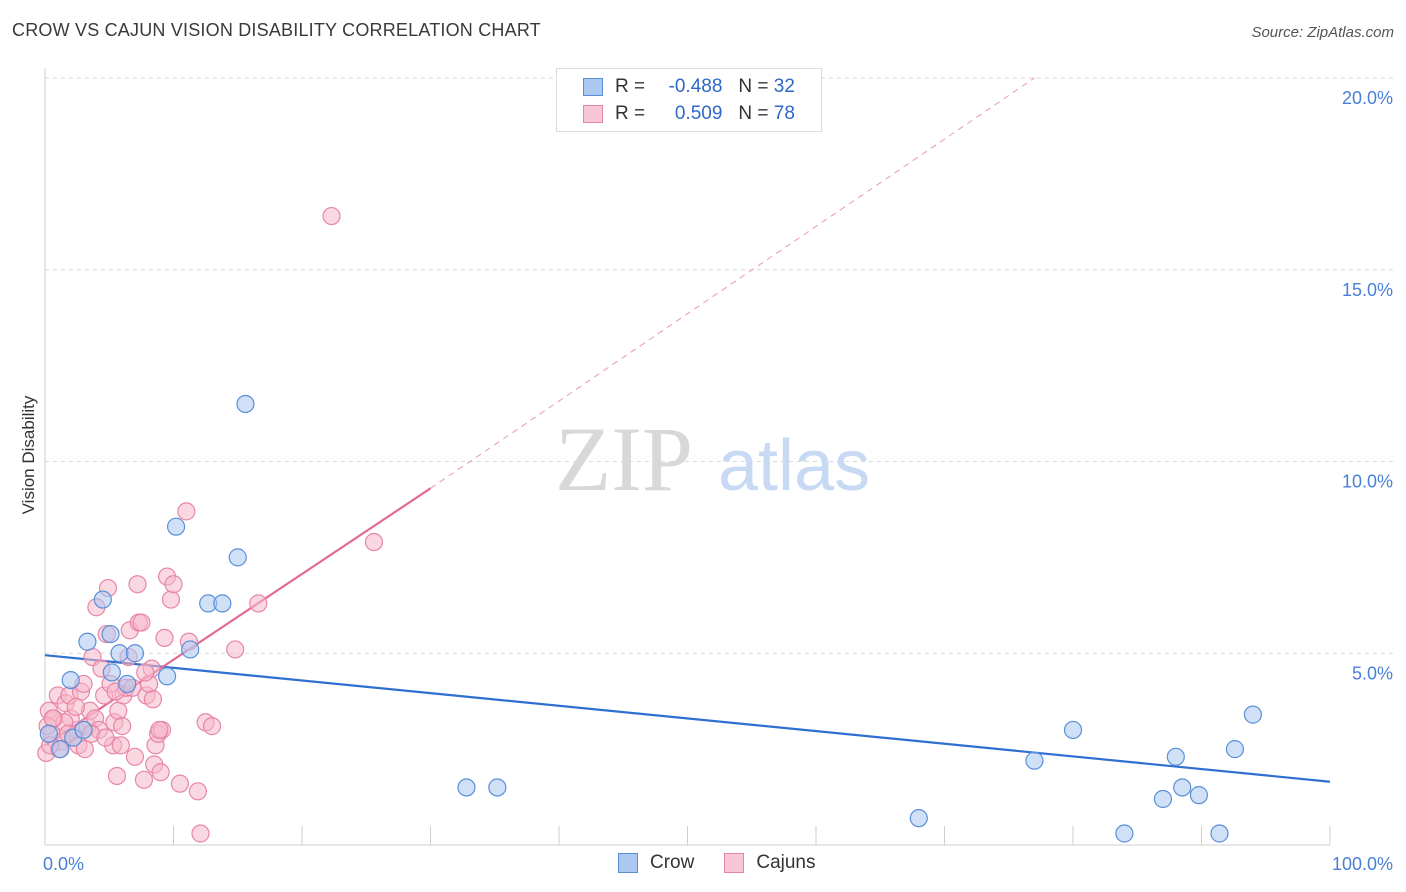  I want to click on y-tick-label: 15.0%, so click(1367, 290).